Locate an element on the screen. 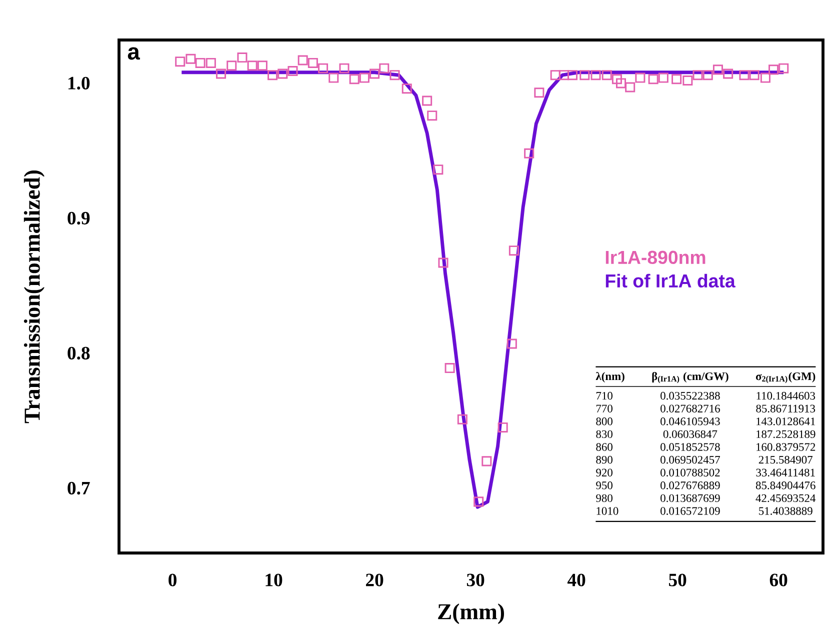 The height and width of the screenshot is (641, 830). annotation: 0.027682716 is located at coordinates (690, 408).